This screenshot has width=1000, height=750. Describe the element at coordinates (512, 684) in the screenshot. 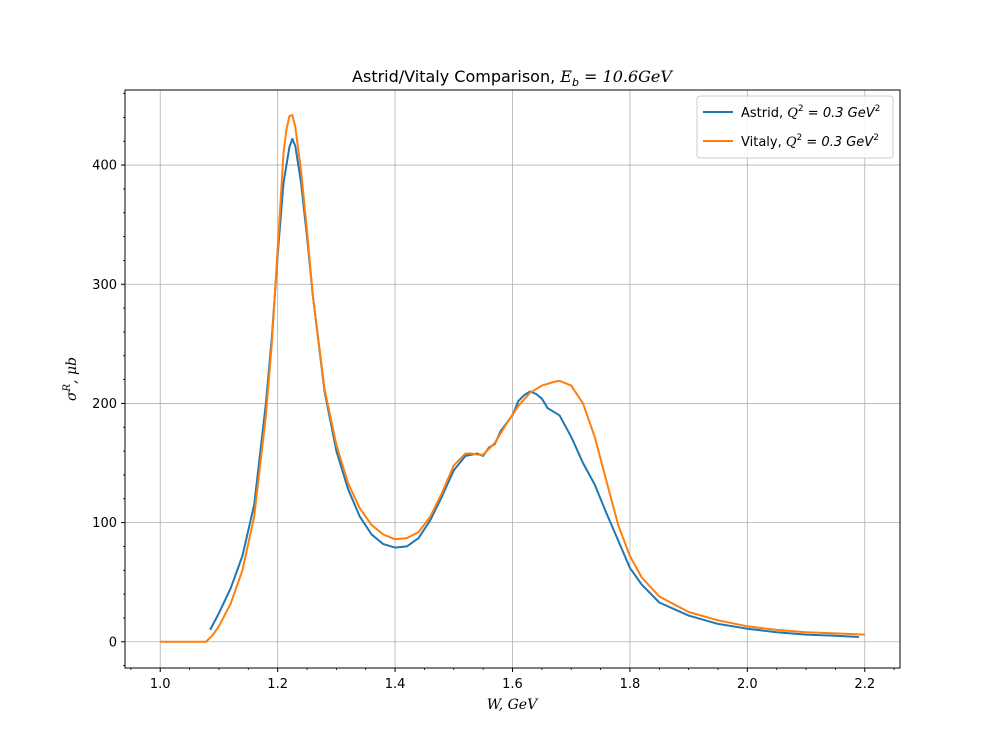

I see `x-tick-label: 1.6` at that location.